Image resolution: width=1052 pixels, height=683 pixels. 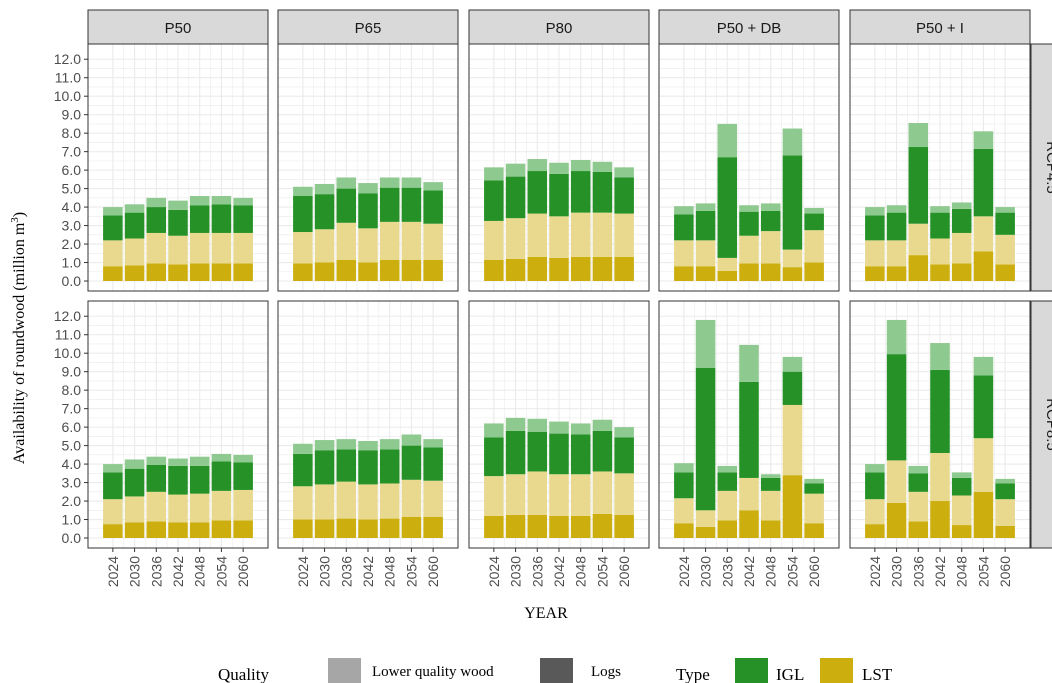 I want to click on panel-rcp8-5-p80, so click(x=559, y=424).